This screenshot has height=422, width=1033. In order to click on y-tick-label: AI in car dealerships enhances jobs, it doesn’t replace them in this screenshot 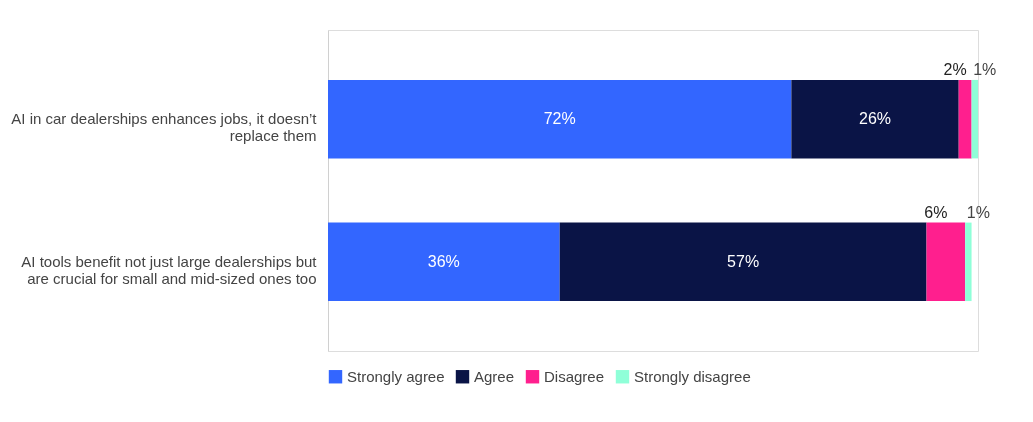, I will do `click(164, 127)`.